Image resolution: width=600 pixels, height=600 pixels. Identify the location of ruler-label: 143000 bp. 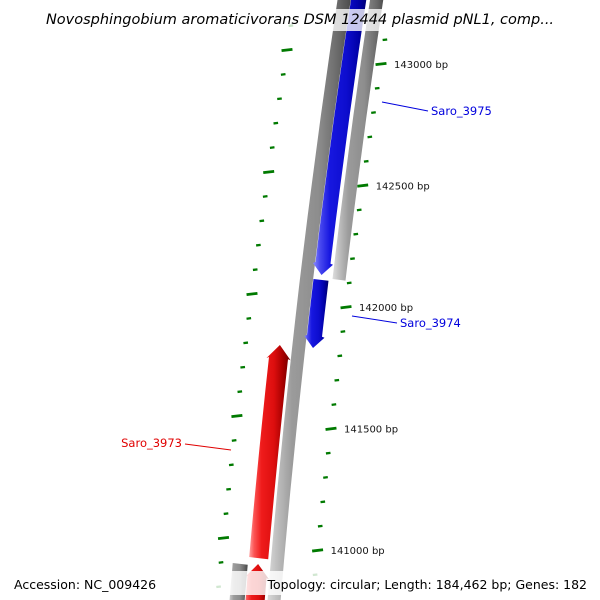
(421, 65).